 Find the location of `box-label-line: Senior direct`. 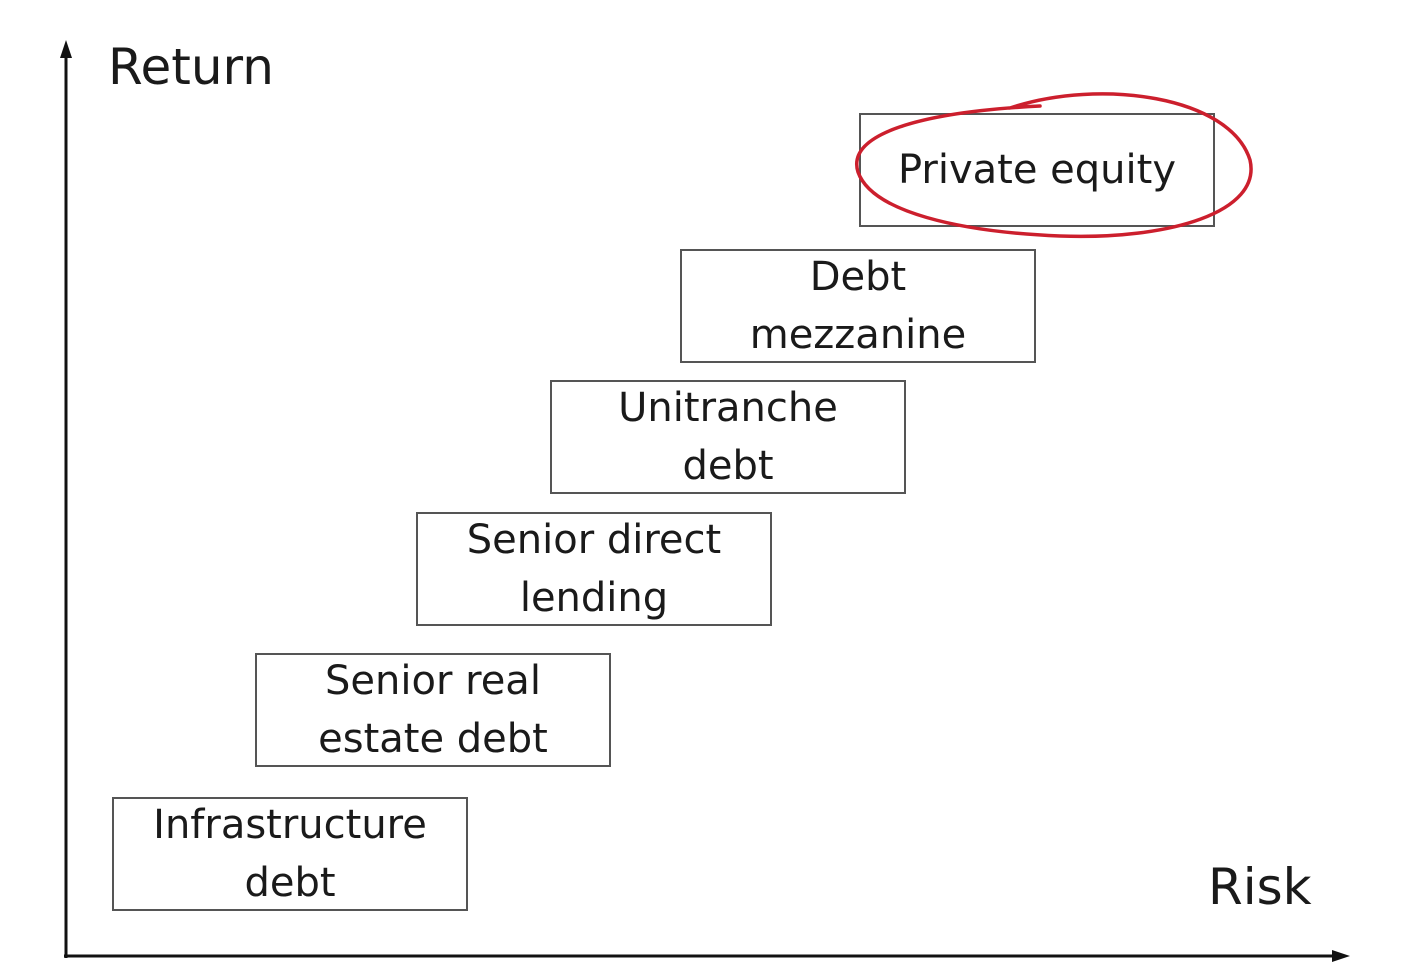

box-label-line: Senior direct is located at coordinates (594, 540).